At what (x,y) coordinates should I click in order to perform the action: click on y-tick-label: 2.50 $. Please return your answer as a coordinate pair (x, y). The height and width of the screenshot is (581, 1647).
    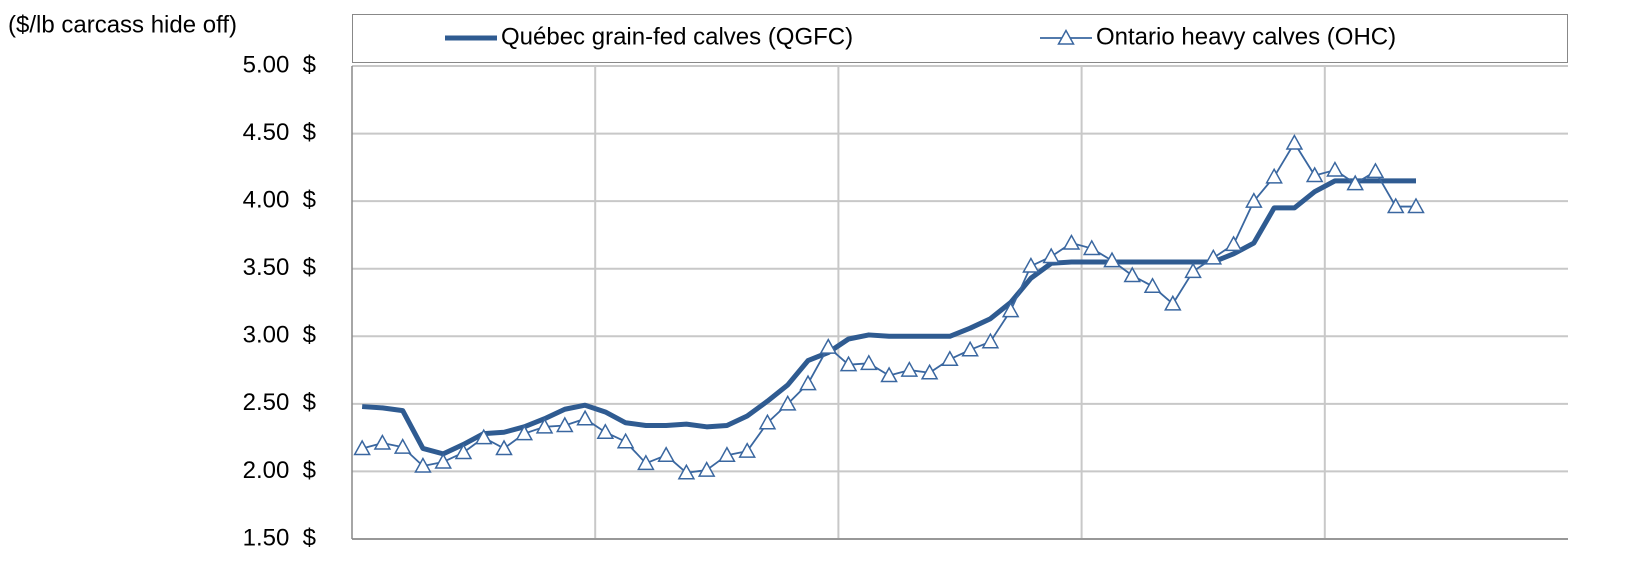
    Looking at the image, I should click on (279, 402).